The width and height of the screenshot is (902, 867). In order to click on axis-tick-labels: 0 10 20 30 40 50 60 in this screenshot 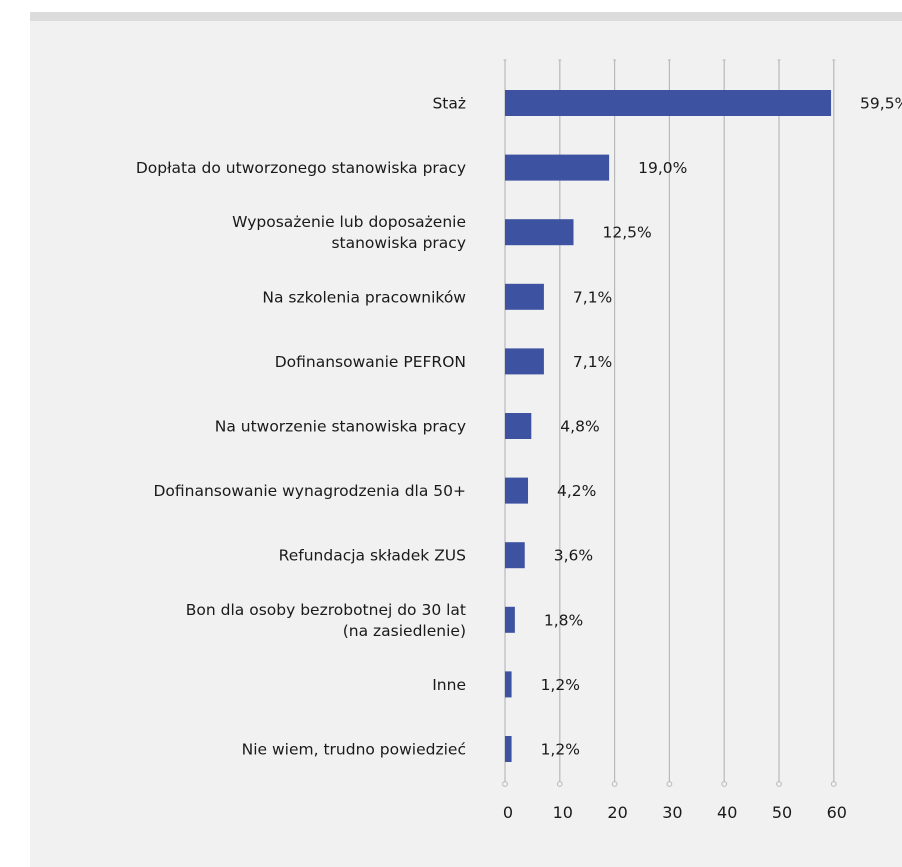, I will do `click(675, 812)`.